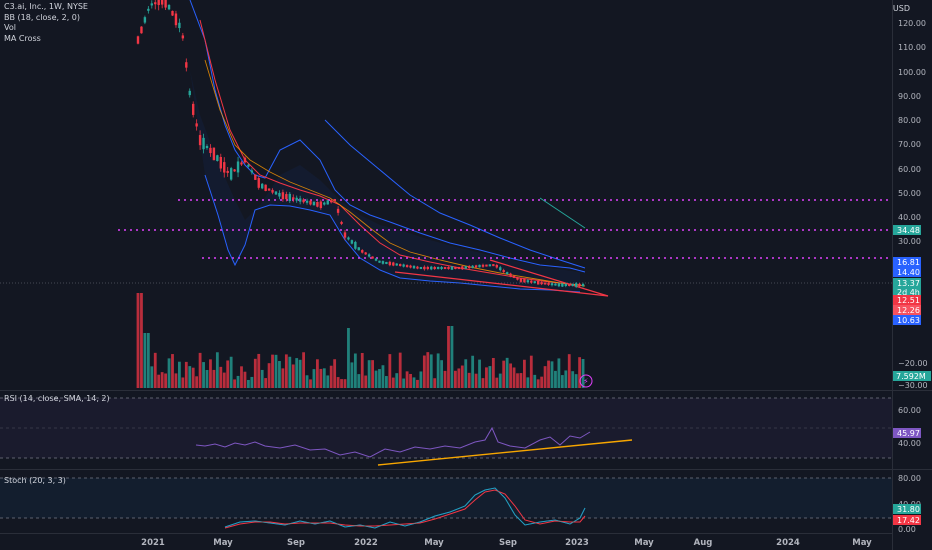 Image resolution: width=932 pixels, height=550 pixels. What do you see at coordinates (366, 543) in the screenshot?
I see `time-tick-label: 2022` at bounding box center [366, 543].